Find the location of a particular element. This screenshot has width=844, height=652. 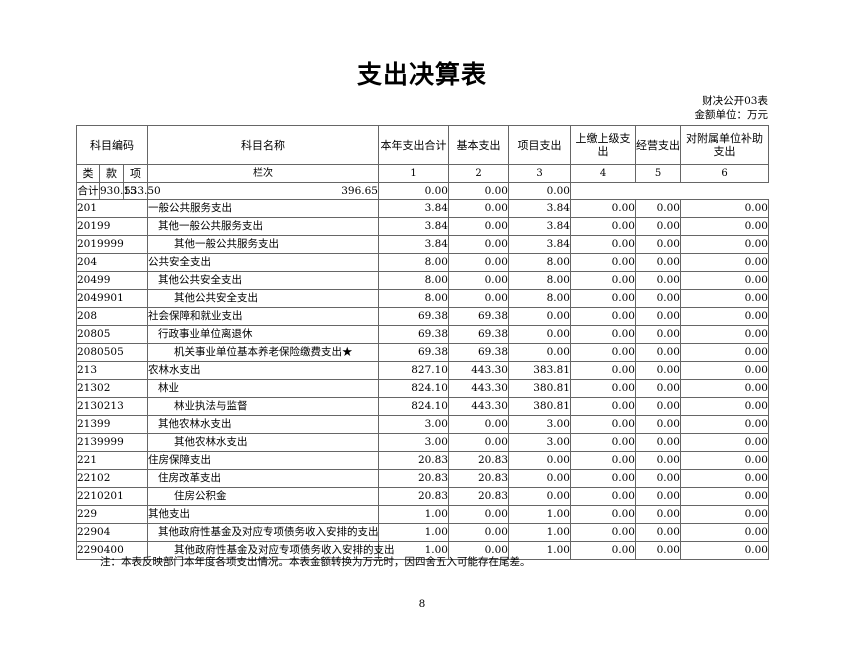

header-col-3: 项目支出 is located at coordinates (539, 145).